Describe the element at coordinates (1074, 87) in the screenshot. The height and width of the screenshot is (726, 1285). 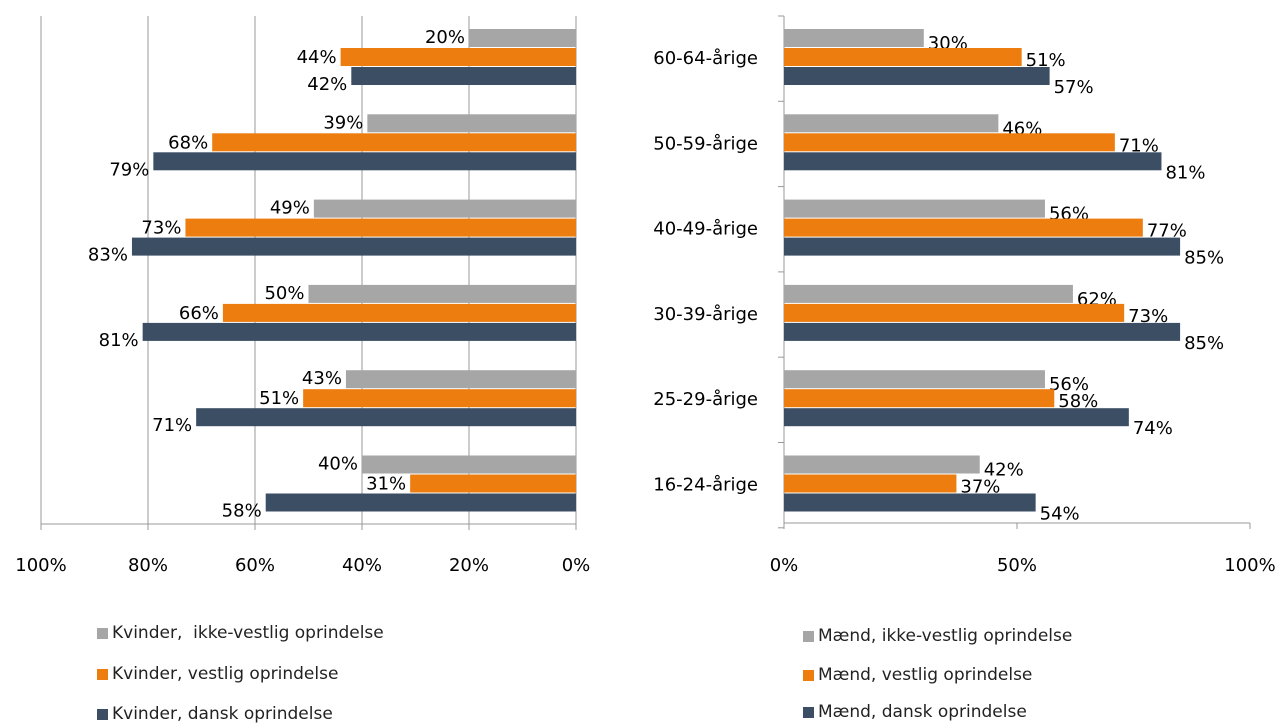
I see `data-label: 57%` at that location.